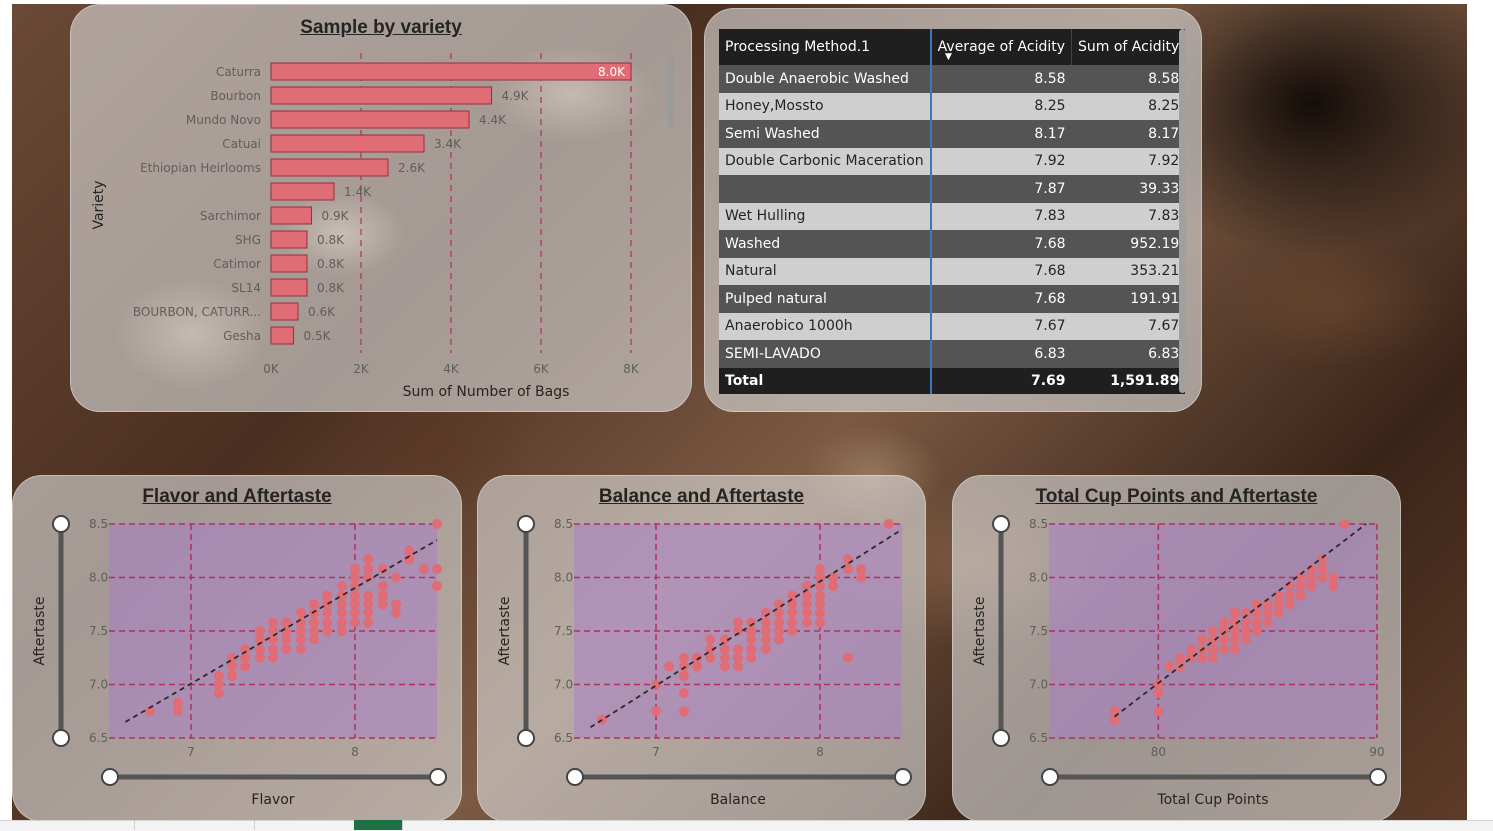  Describe the element at coordinates (671, 91) in the screenshot. I see `variety-chart-scrollbar` at that location.